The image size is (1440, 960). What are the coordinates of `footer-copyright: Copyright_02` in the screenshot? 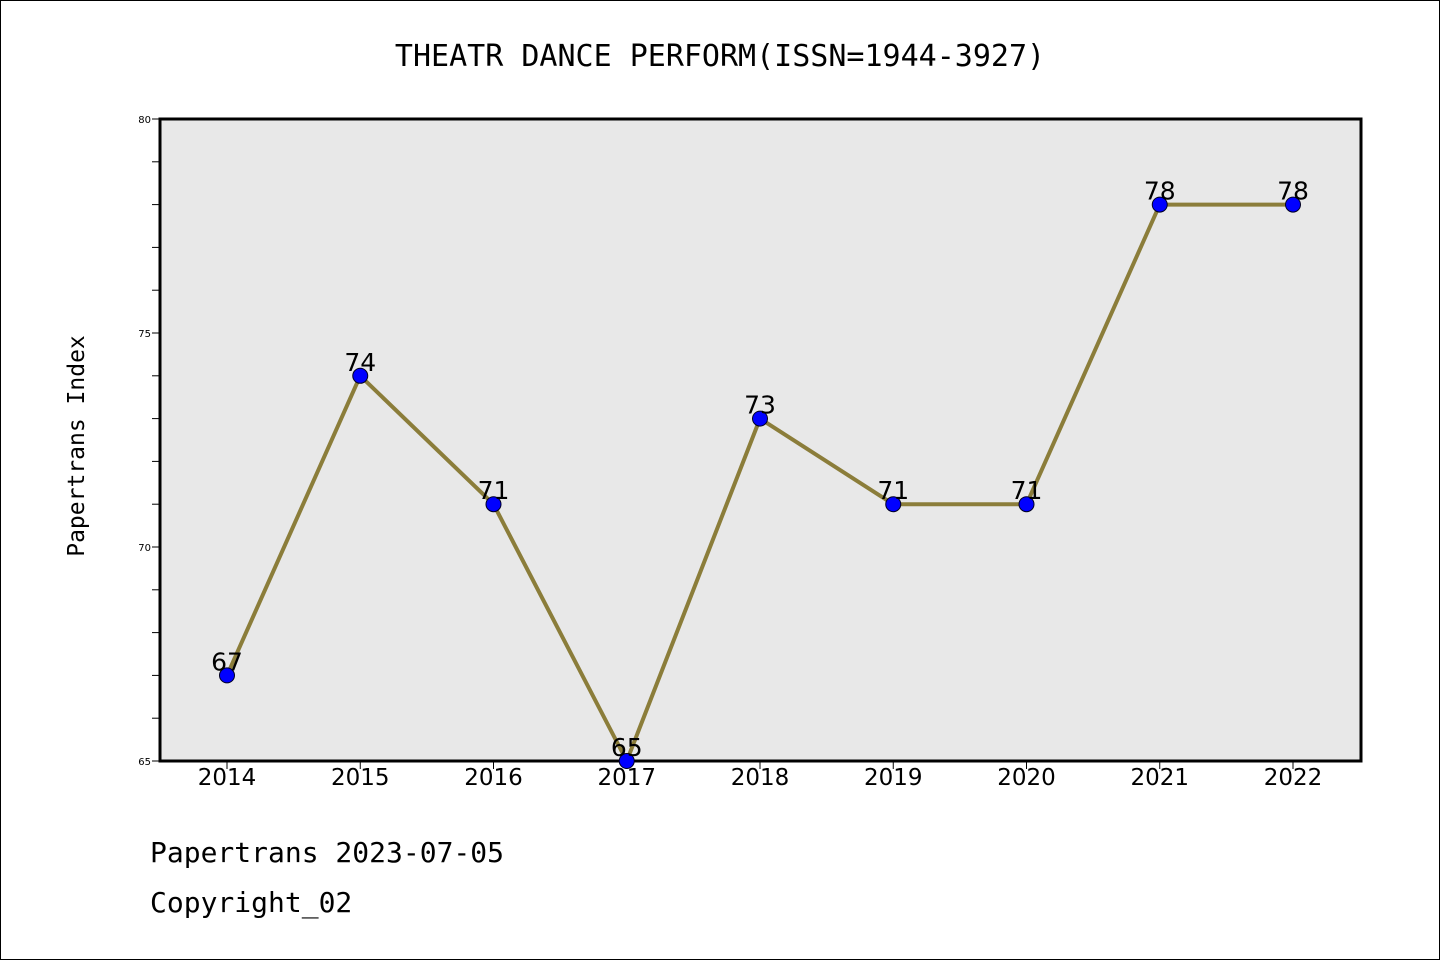 It's located at (251, 902).